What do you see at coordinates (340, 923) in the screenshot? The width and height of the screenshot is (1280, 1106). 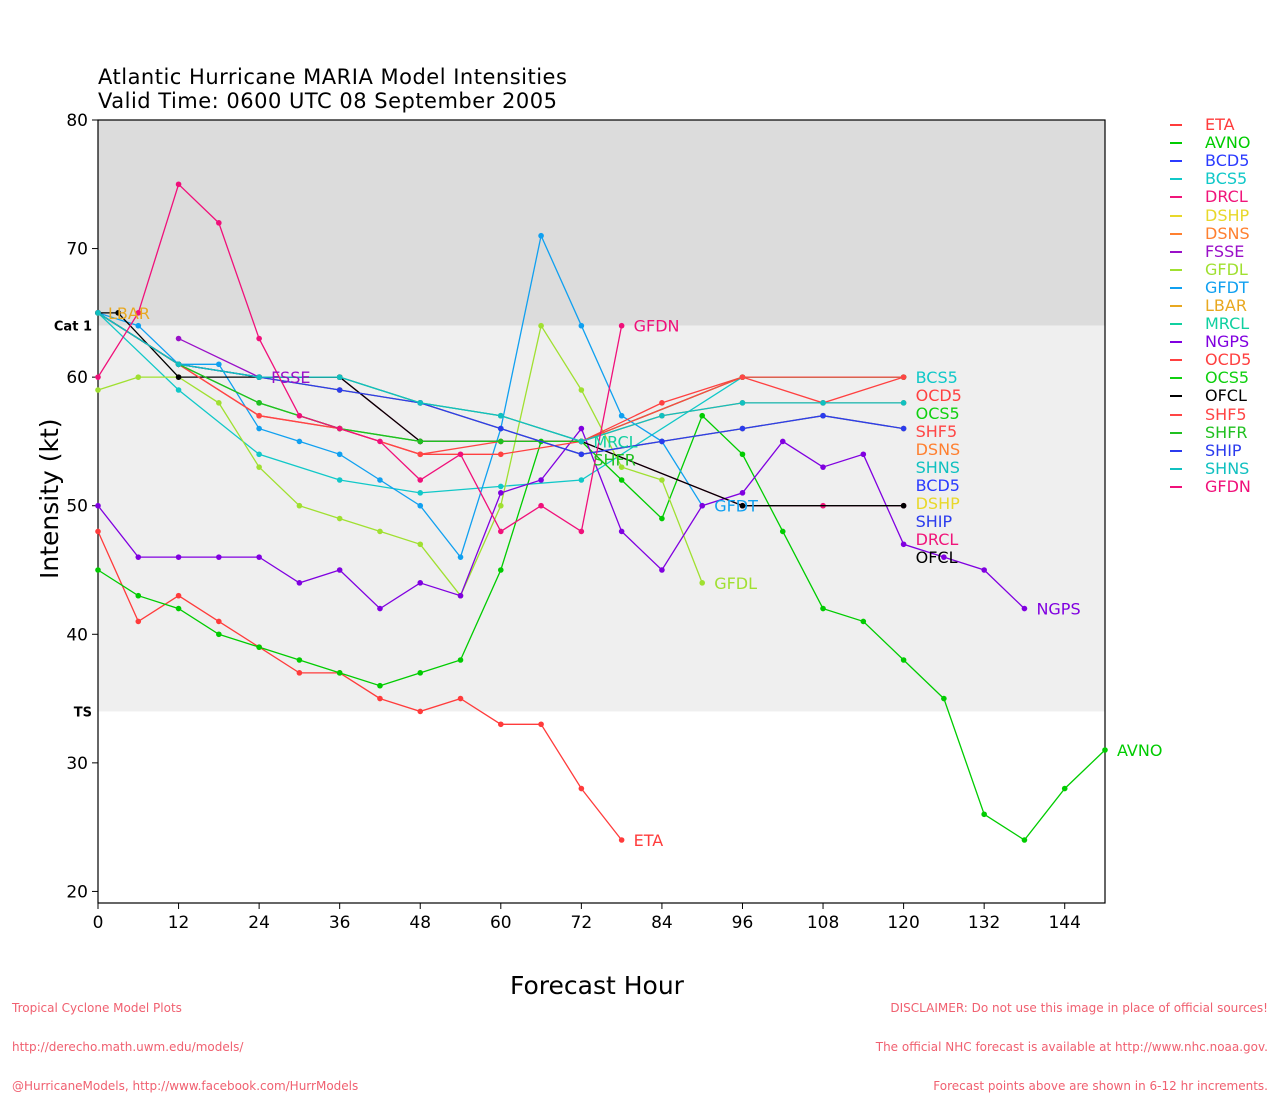 I see `x-tick-label: 36` at bounding box center [340, 923].